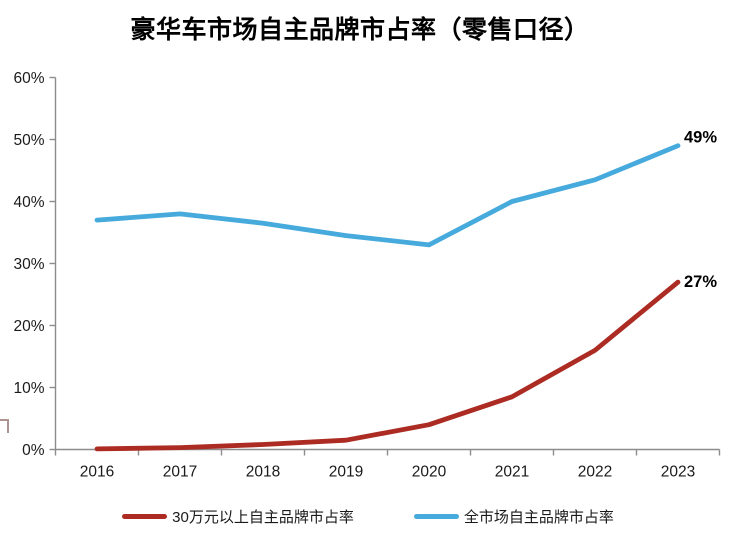  Describe the element at coordinates (700, 138) in the screenshot. I see `data-label-blue-end: 49%` at that location.